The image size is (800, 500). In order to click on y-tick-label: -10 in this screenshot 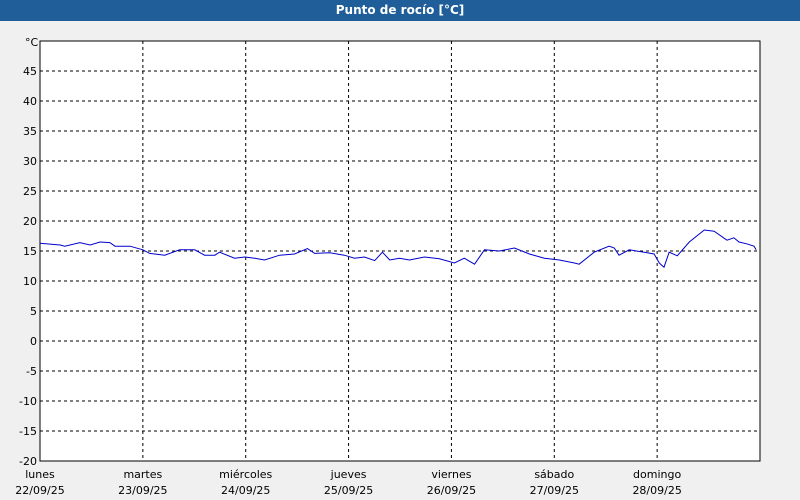, I will do `click(28, 401)`.